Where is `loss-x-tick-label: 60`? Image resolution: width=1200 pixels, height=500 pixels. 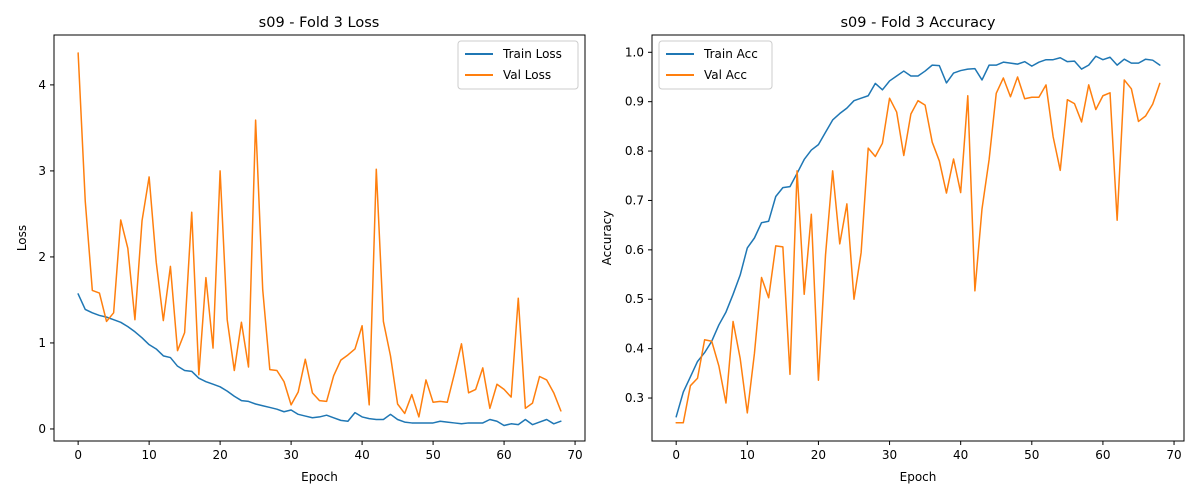 loss-x-tick-label: 60 is located at coordinates (503, 455).